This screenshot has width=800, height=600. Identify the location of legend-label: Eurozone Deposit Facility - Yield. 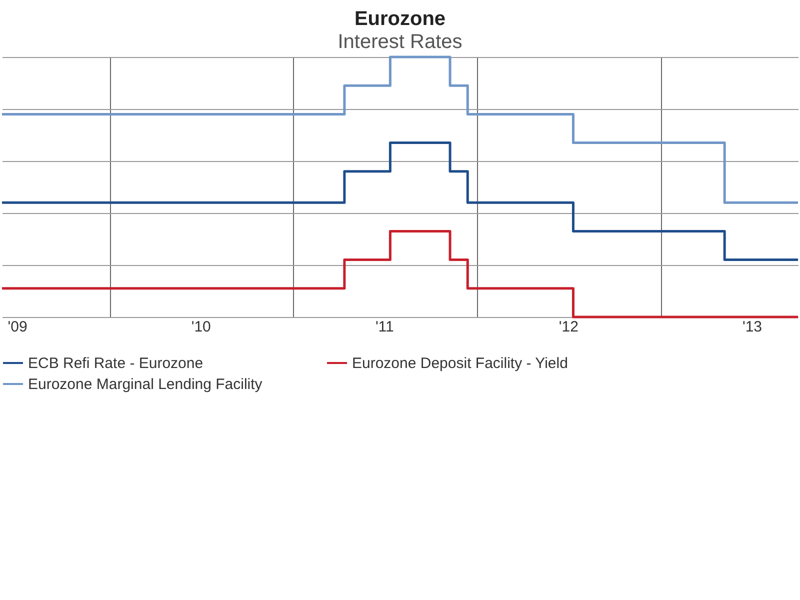
(460, 363).